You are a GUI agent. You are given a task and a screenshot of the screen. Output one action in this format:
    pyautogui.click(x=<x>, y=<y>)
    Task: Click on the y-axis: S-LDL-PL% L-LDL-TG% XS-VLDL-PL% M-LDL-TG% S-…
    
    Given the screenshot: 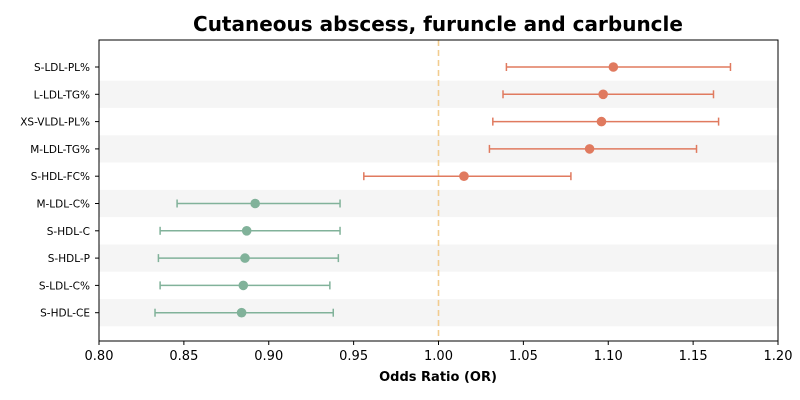 What is the action you would take?
    pyautogui.click(x=59, y=191)
    